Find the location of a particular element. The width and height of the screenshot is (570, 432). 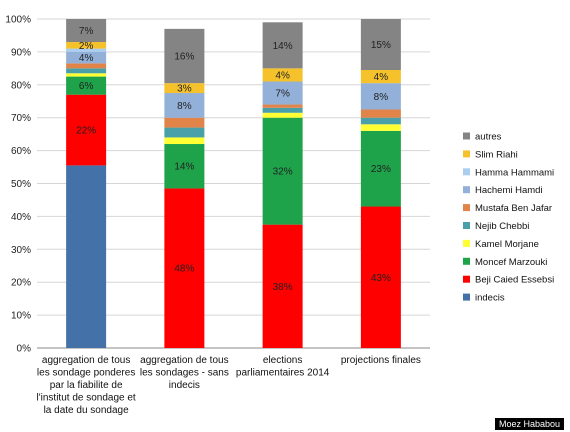

data-label: 23% is located at coordinates (381, 169).